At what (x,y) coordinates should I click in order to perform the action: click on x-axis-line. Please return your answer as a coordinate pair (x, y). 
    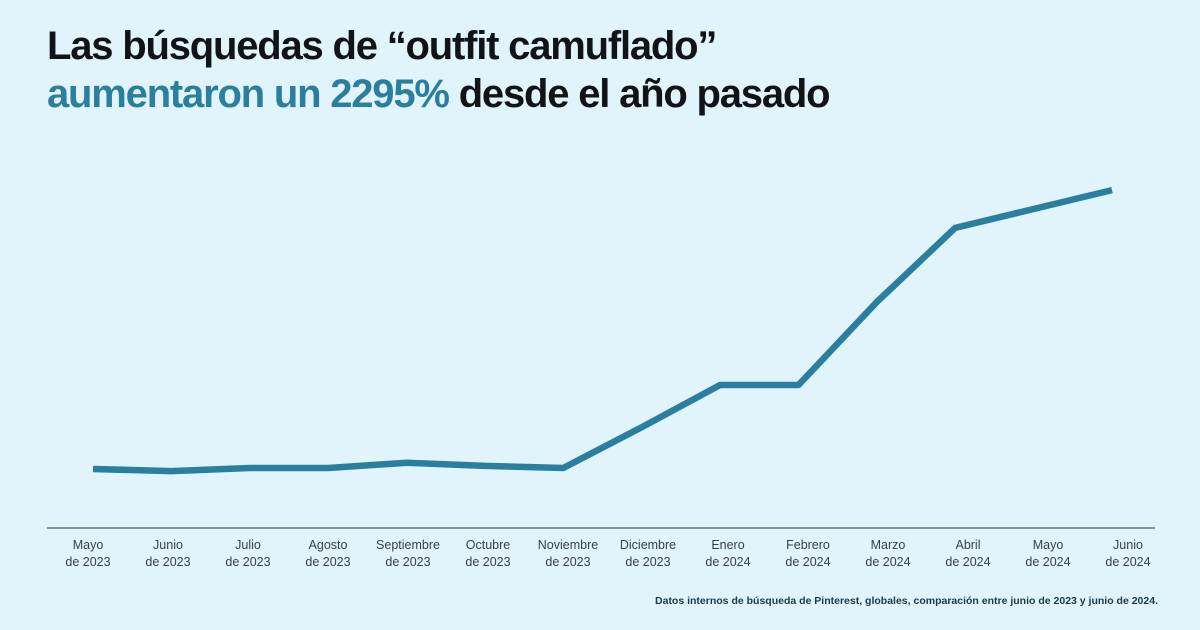
    Looking at the image, I should click on (601, 528).